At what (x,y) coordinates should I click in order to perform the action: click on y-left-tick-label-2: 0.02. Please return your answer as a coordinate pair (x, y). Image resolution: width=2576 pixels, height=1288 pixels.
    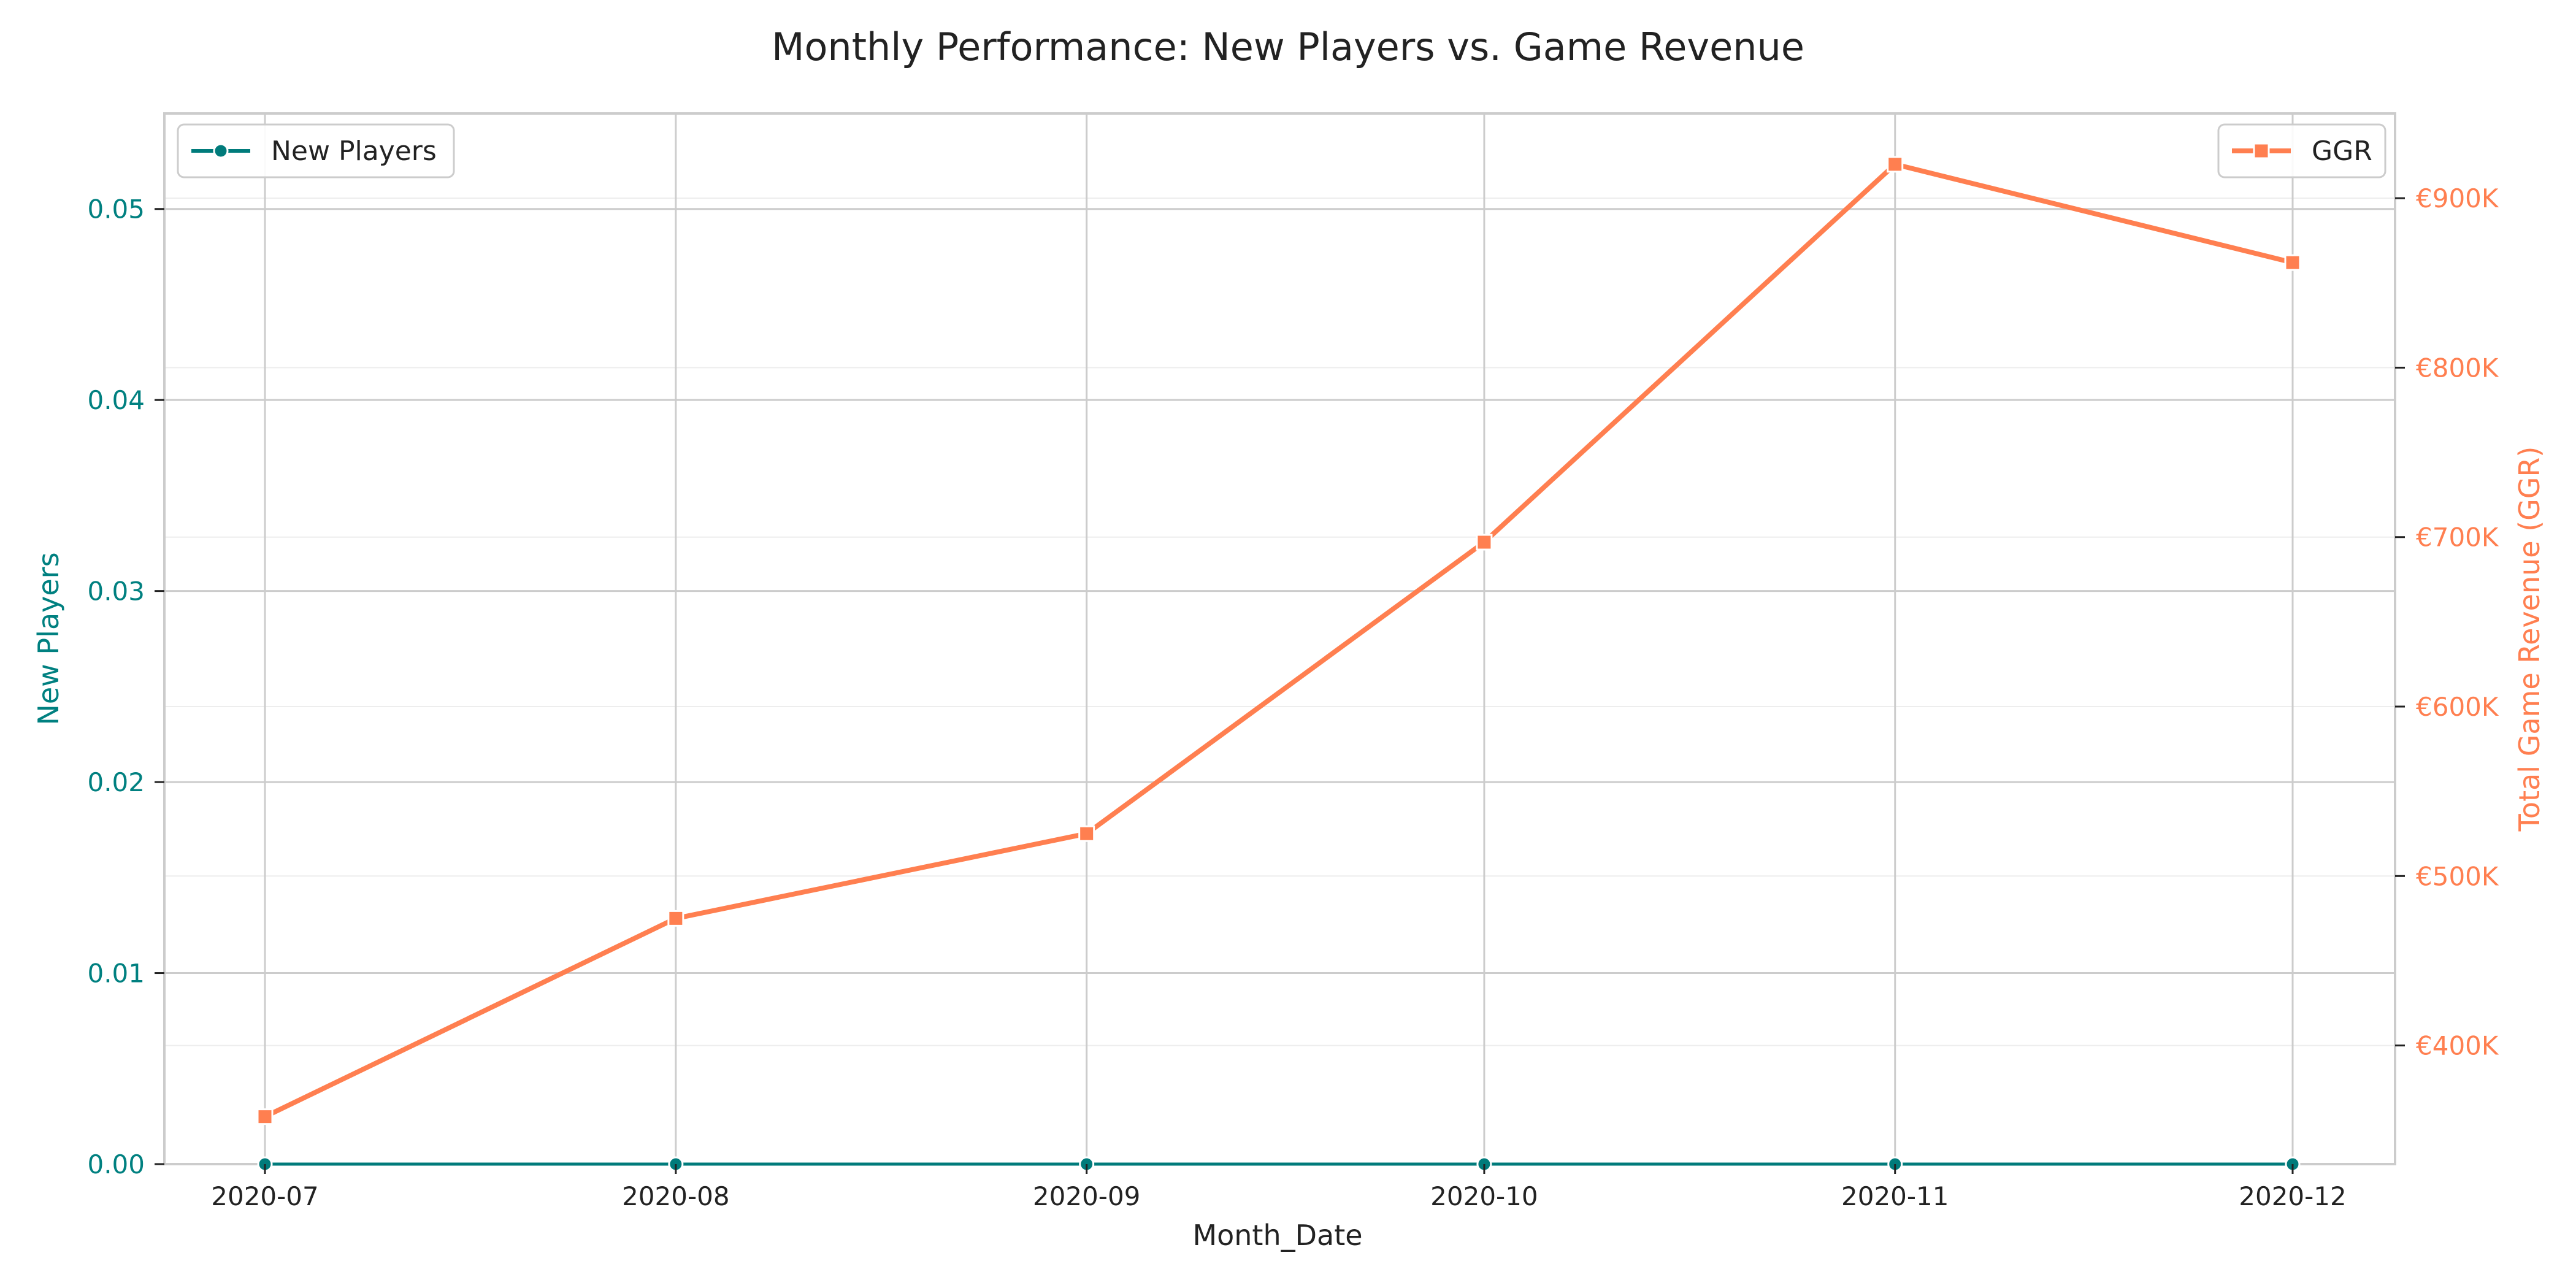
    Looking at the image, I should click on (116, 782).